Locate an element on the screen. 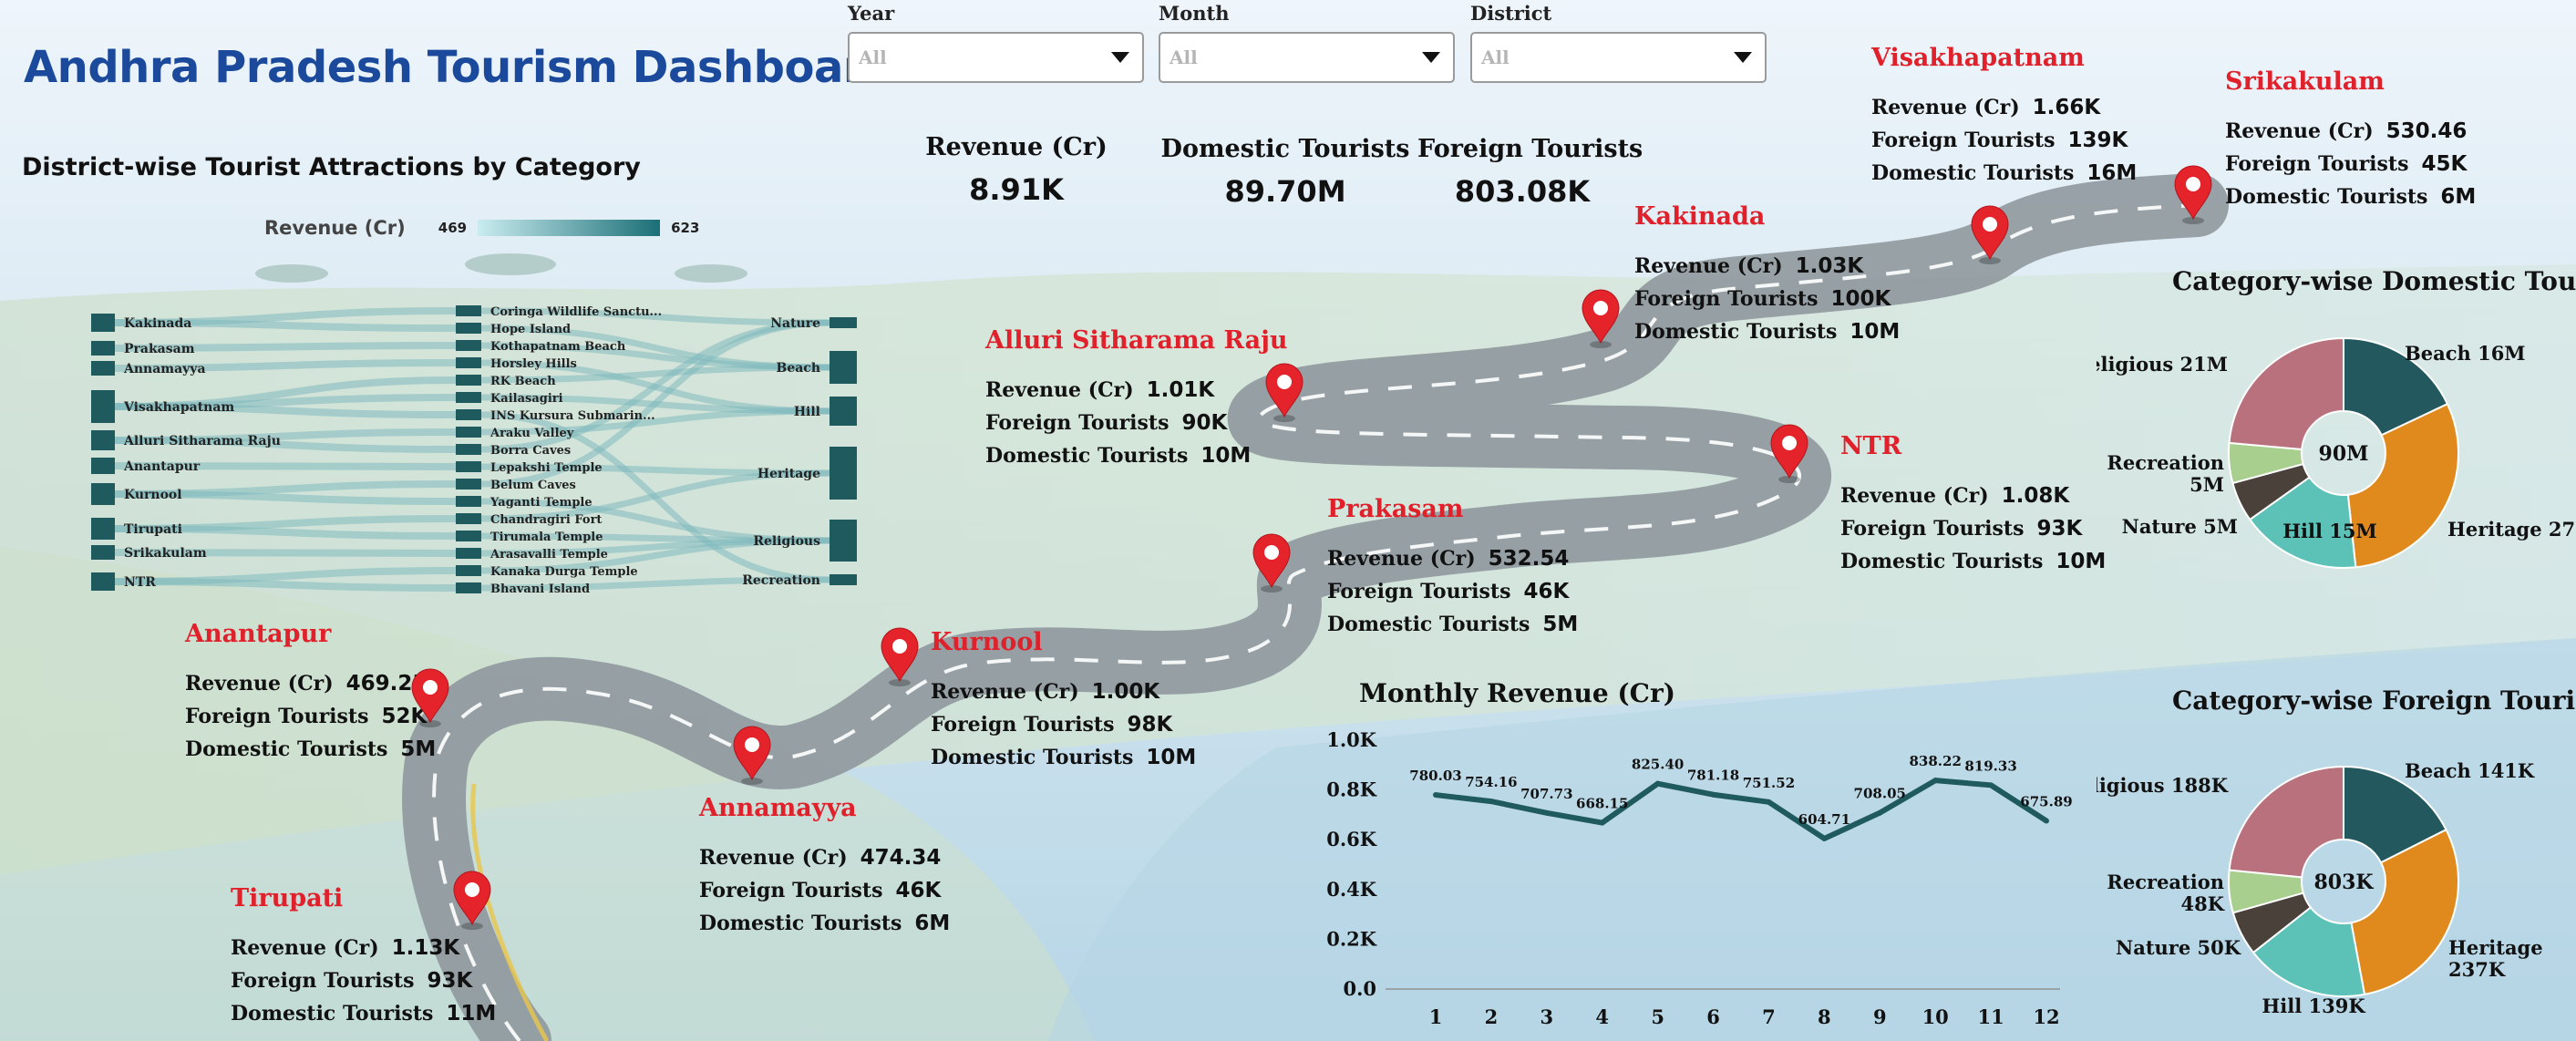 The width and height of the screenshot is (2576, 1041). kpi-domestic-label: Domestic Tourists is located at coordinates (1285, 149).